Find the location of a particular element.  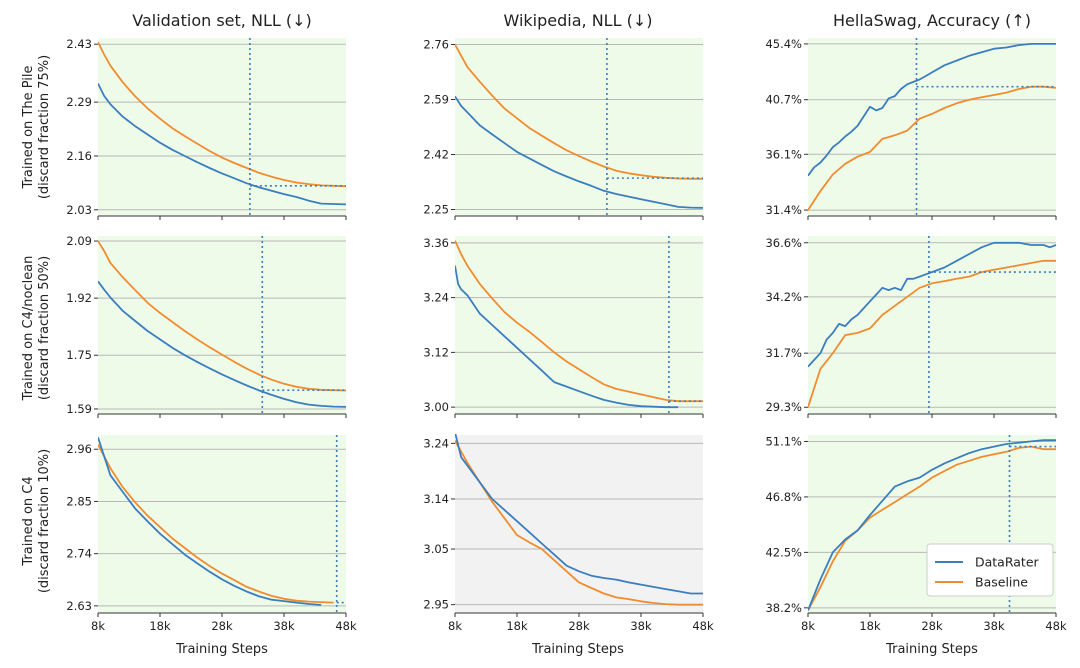

y-tick-label: 38.2% is located at coordinates (783, 608).